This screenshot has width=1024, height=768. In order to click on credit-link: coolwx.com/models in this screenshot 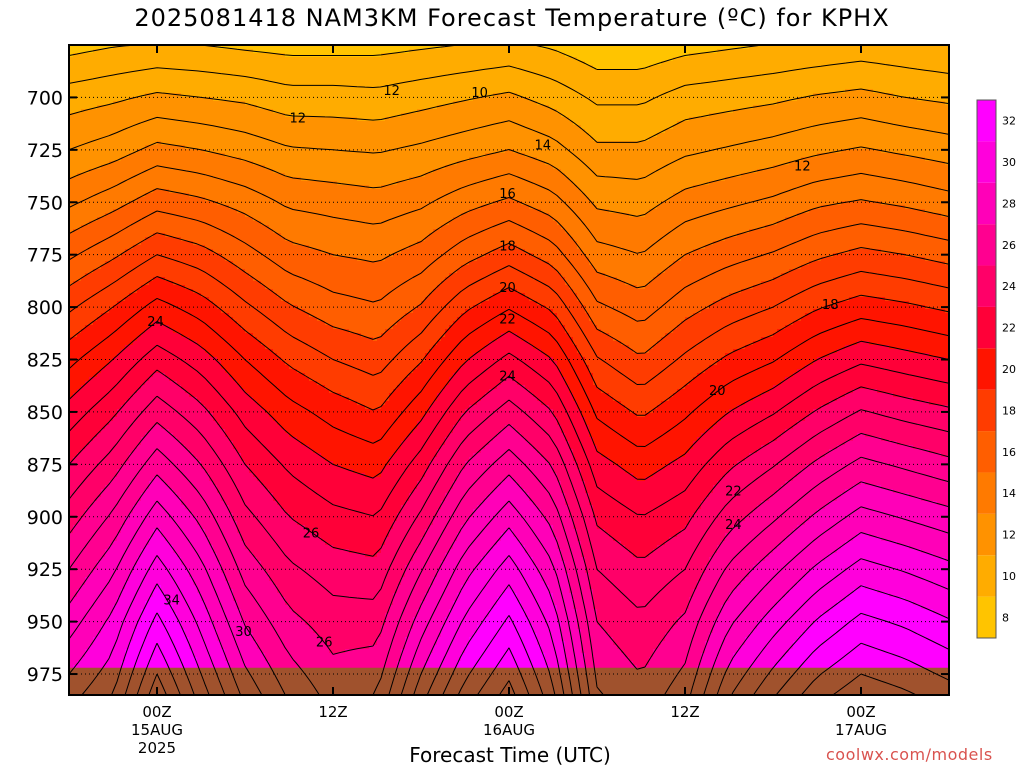, I will do `click(909, 754)`.